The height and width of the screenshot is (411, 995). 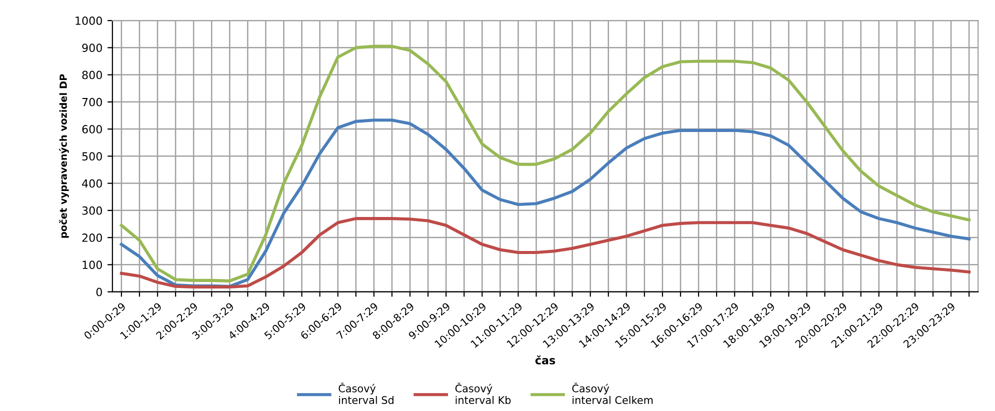 What do you see at coordinates (92, 156) in the screenshot?
I see `y-tick-label: 500` at bounding box center [92, 156].